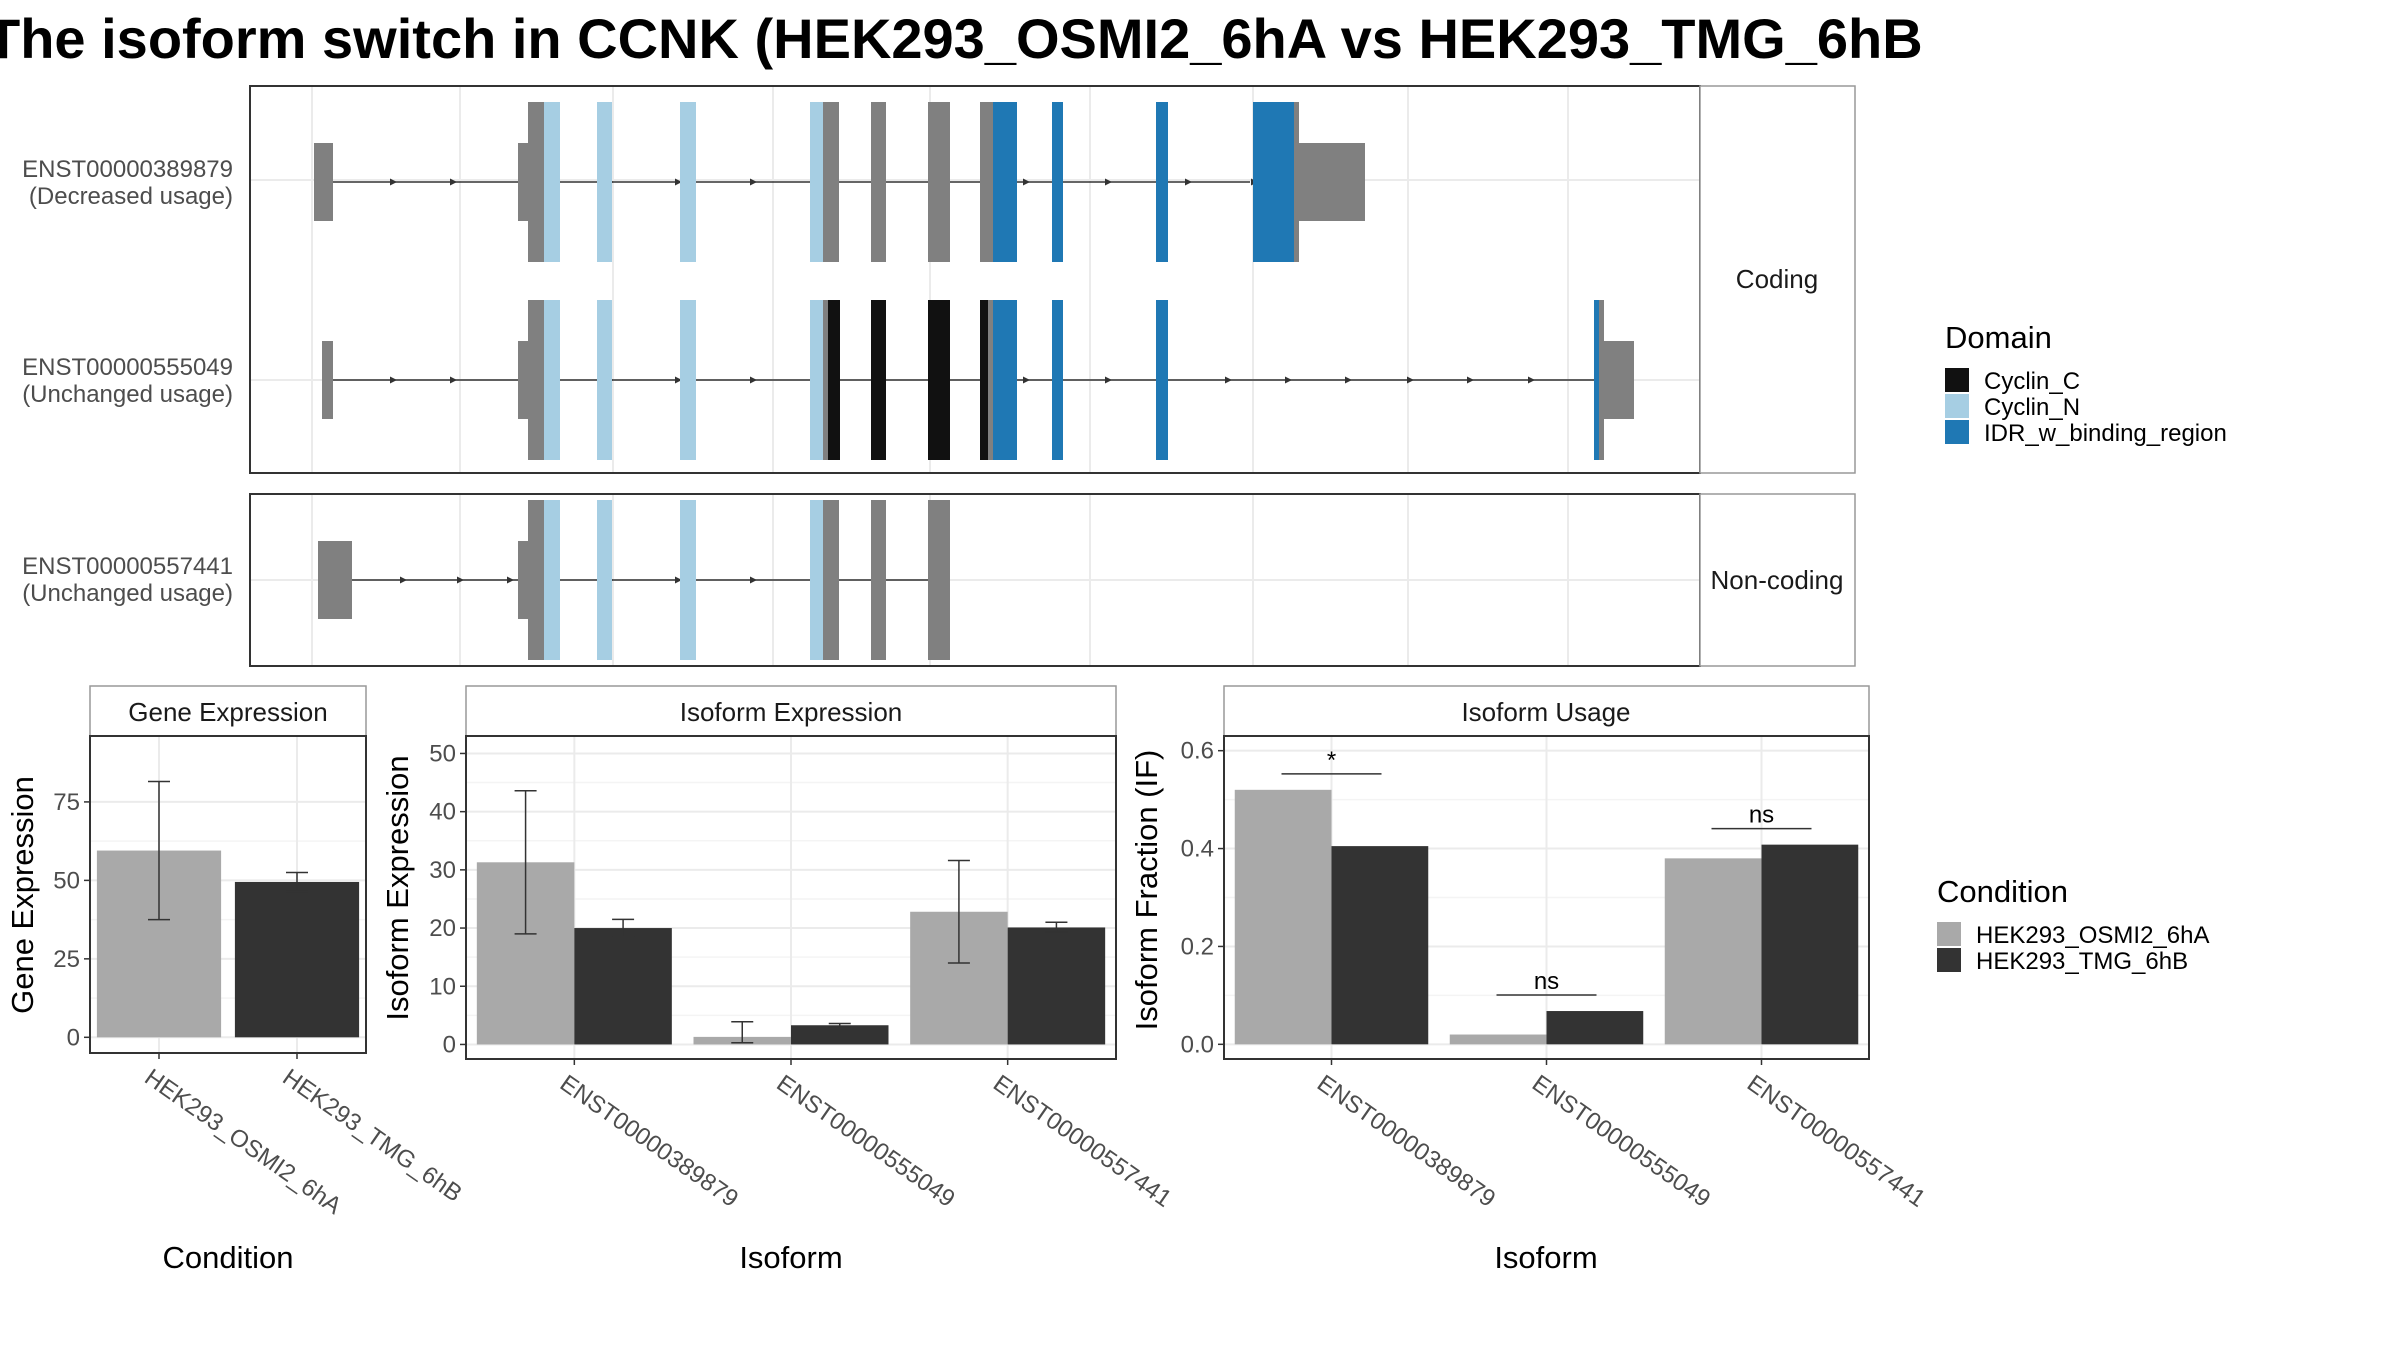 The height and width of the screenshot is (1350, 2400). I want to click on plot-border, so click(228, 894).